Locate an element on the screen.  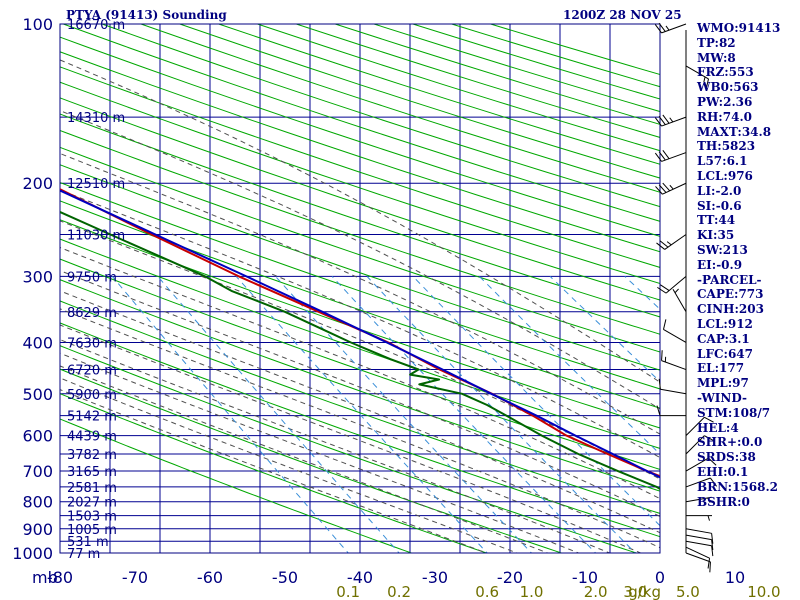
mixing-ratio-label: 1.0 is located at coordinates (532, 591).